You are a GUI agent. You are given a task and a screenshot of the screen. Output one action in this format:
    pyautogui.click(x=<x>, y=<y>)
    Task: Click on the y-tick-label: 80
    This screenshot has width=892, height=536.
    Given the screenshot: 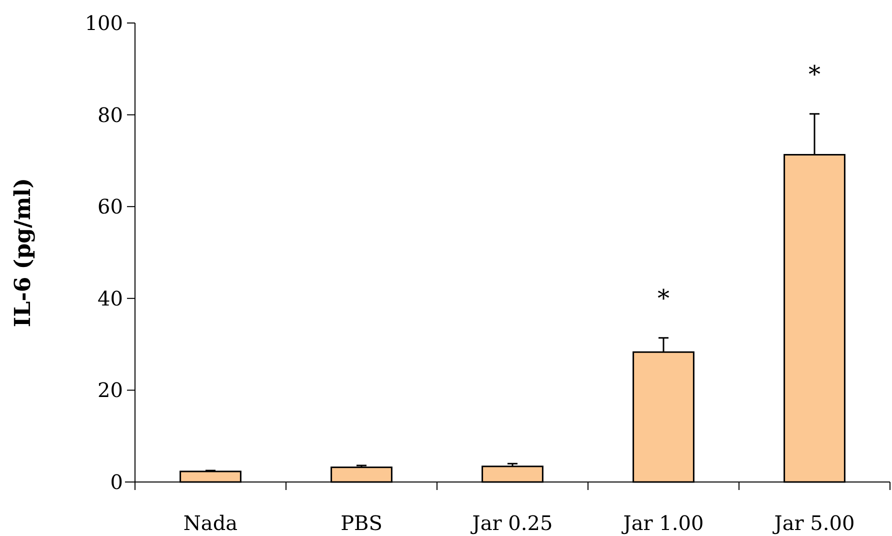 What is the action you would take?
    pyautogui.click(x=110, y=114)
    